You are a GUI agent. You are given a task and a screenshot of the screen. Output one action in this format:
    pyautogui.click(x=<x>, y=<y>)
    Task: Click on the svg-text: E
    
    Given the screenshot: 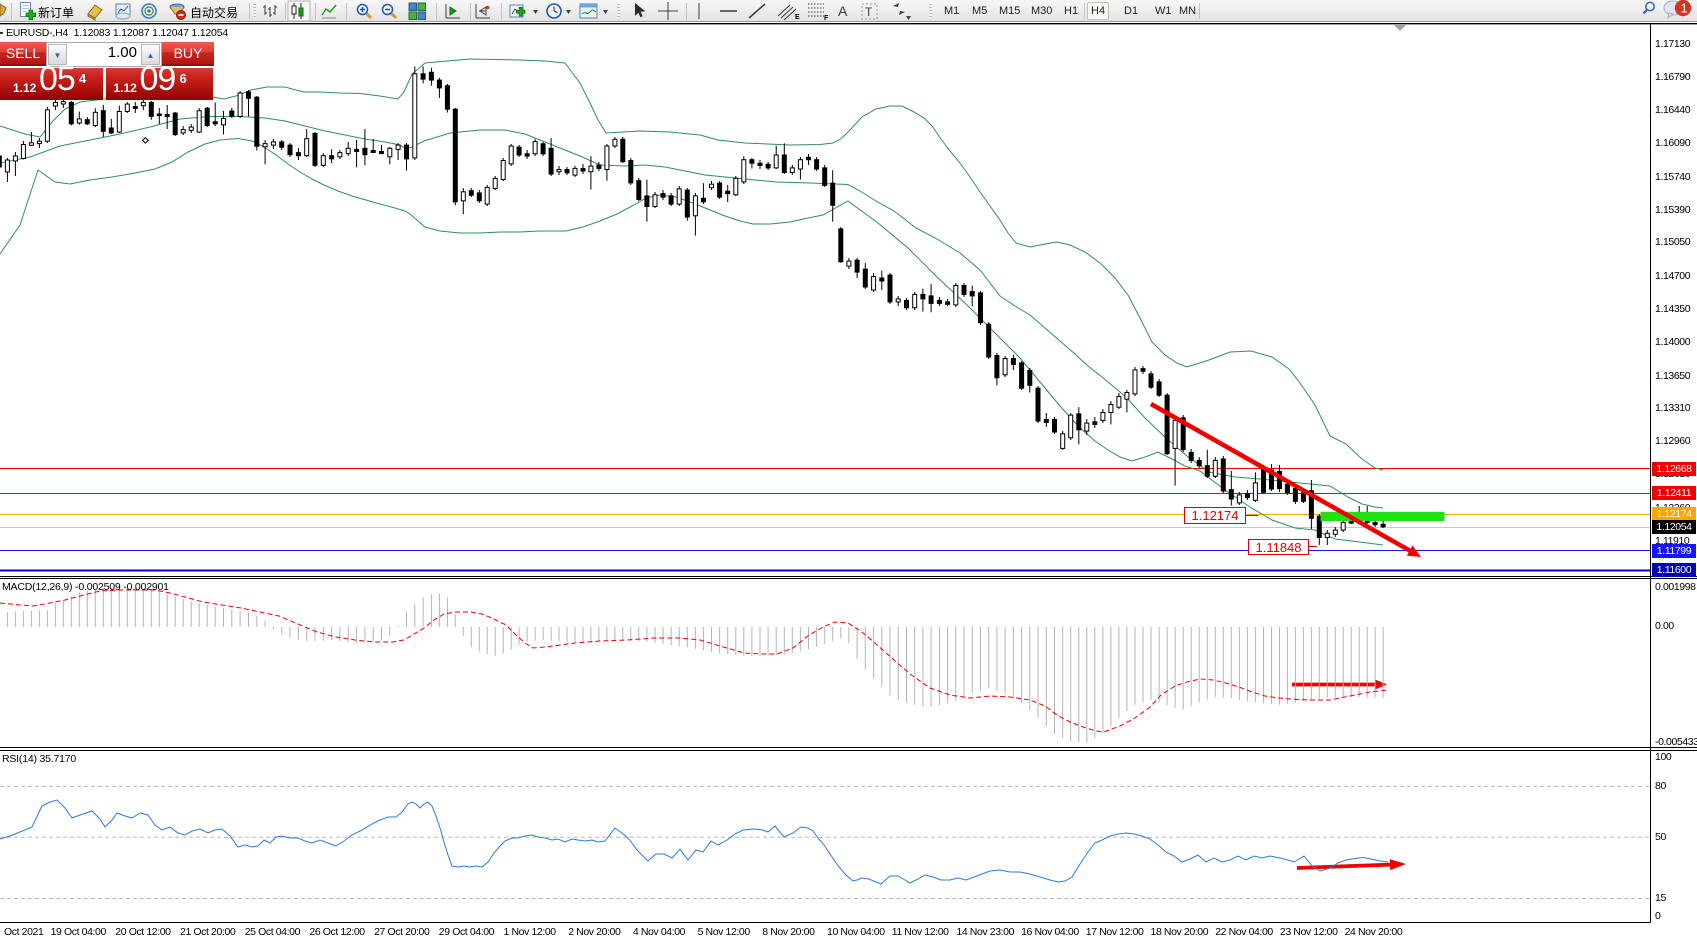 What is the action you would take?
    pyautogui.click(x=797, y=17)
    